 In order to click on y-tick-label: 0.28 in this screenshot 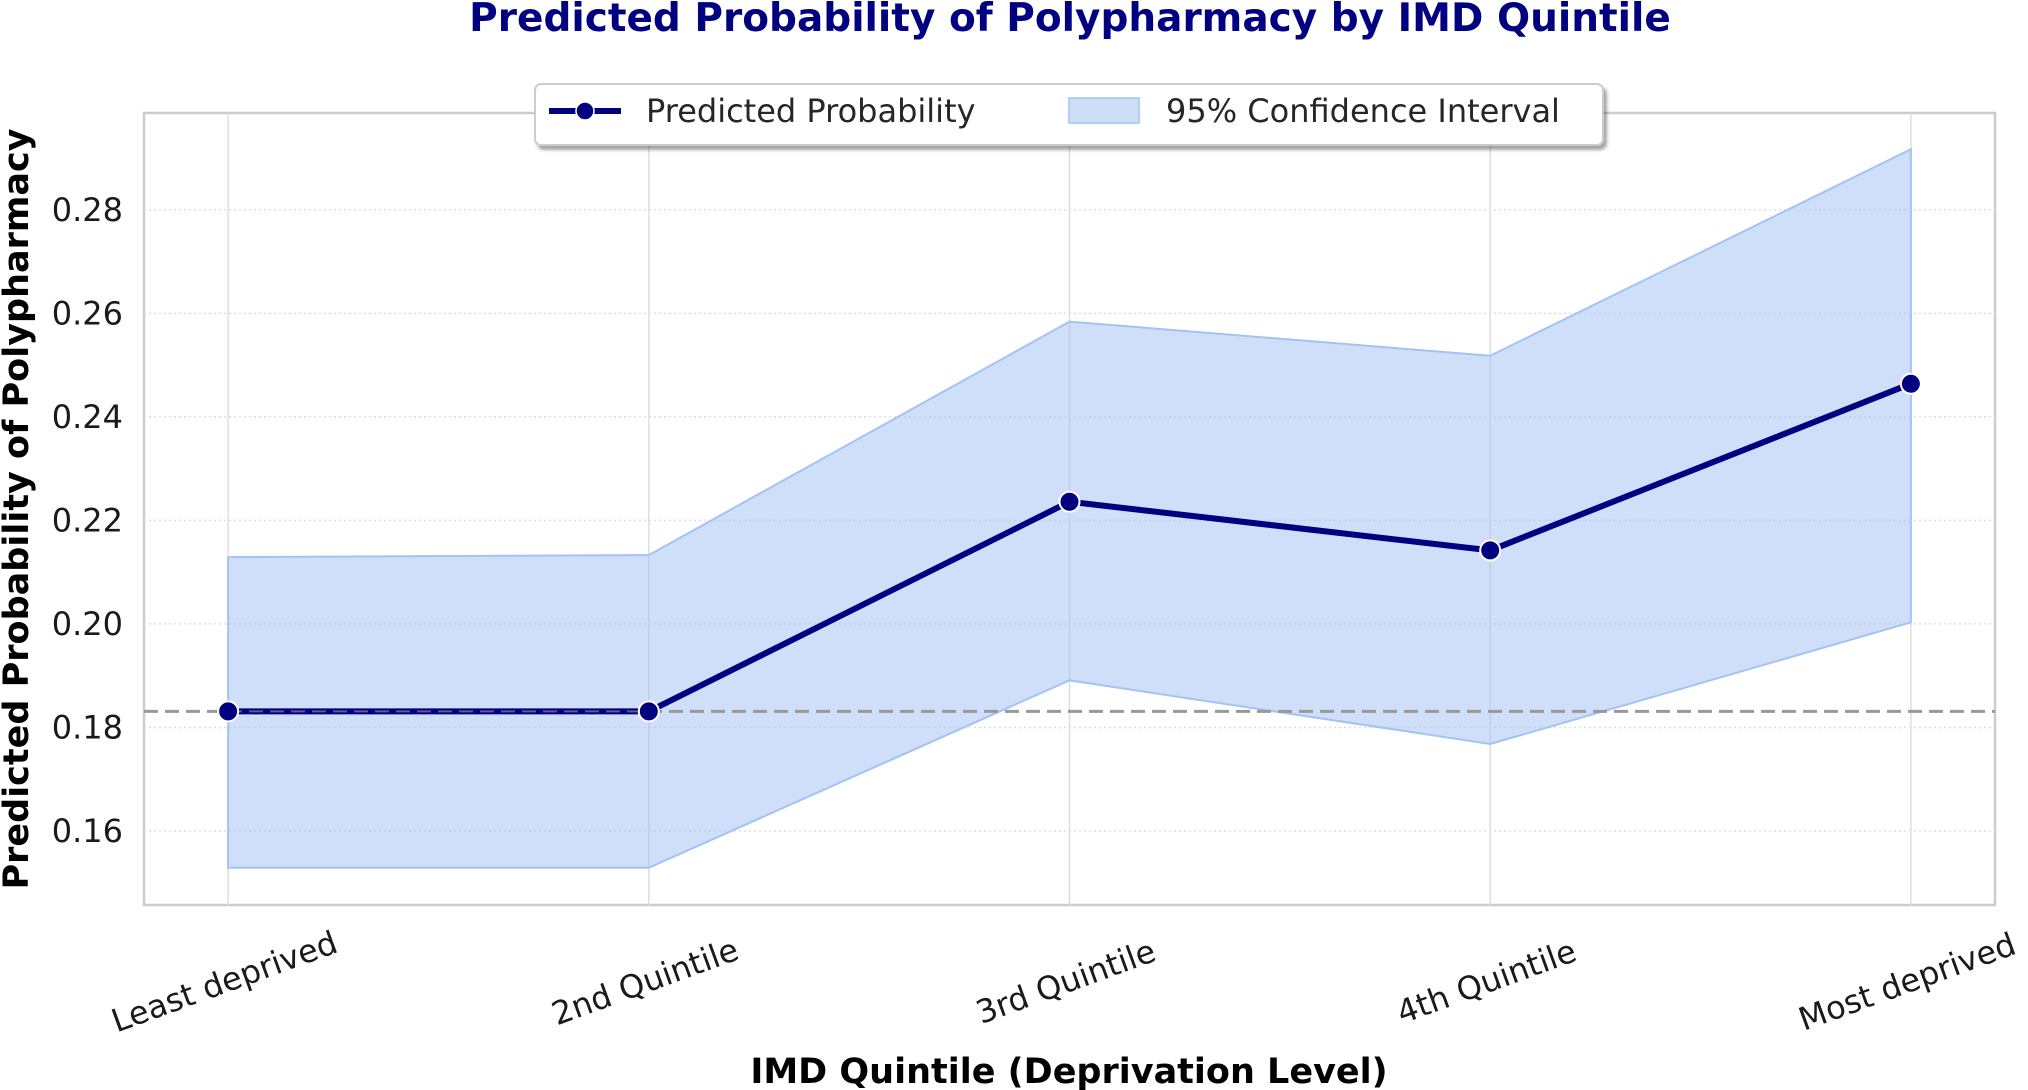, I will do `click(87, 210)`.